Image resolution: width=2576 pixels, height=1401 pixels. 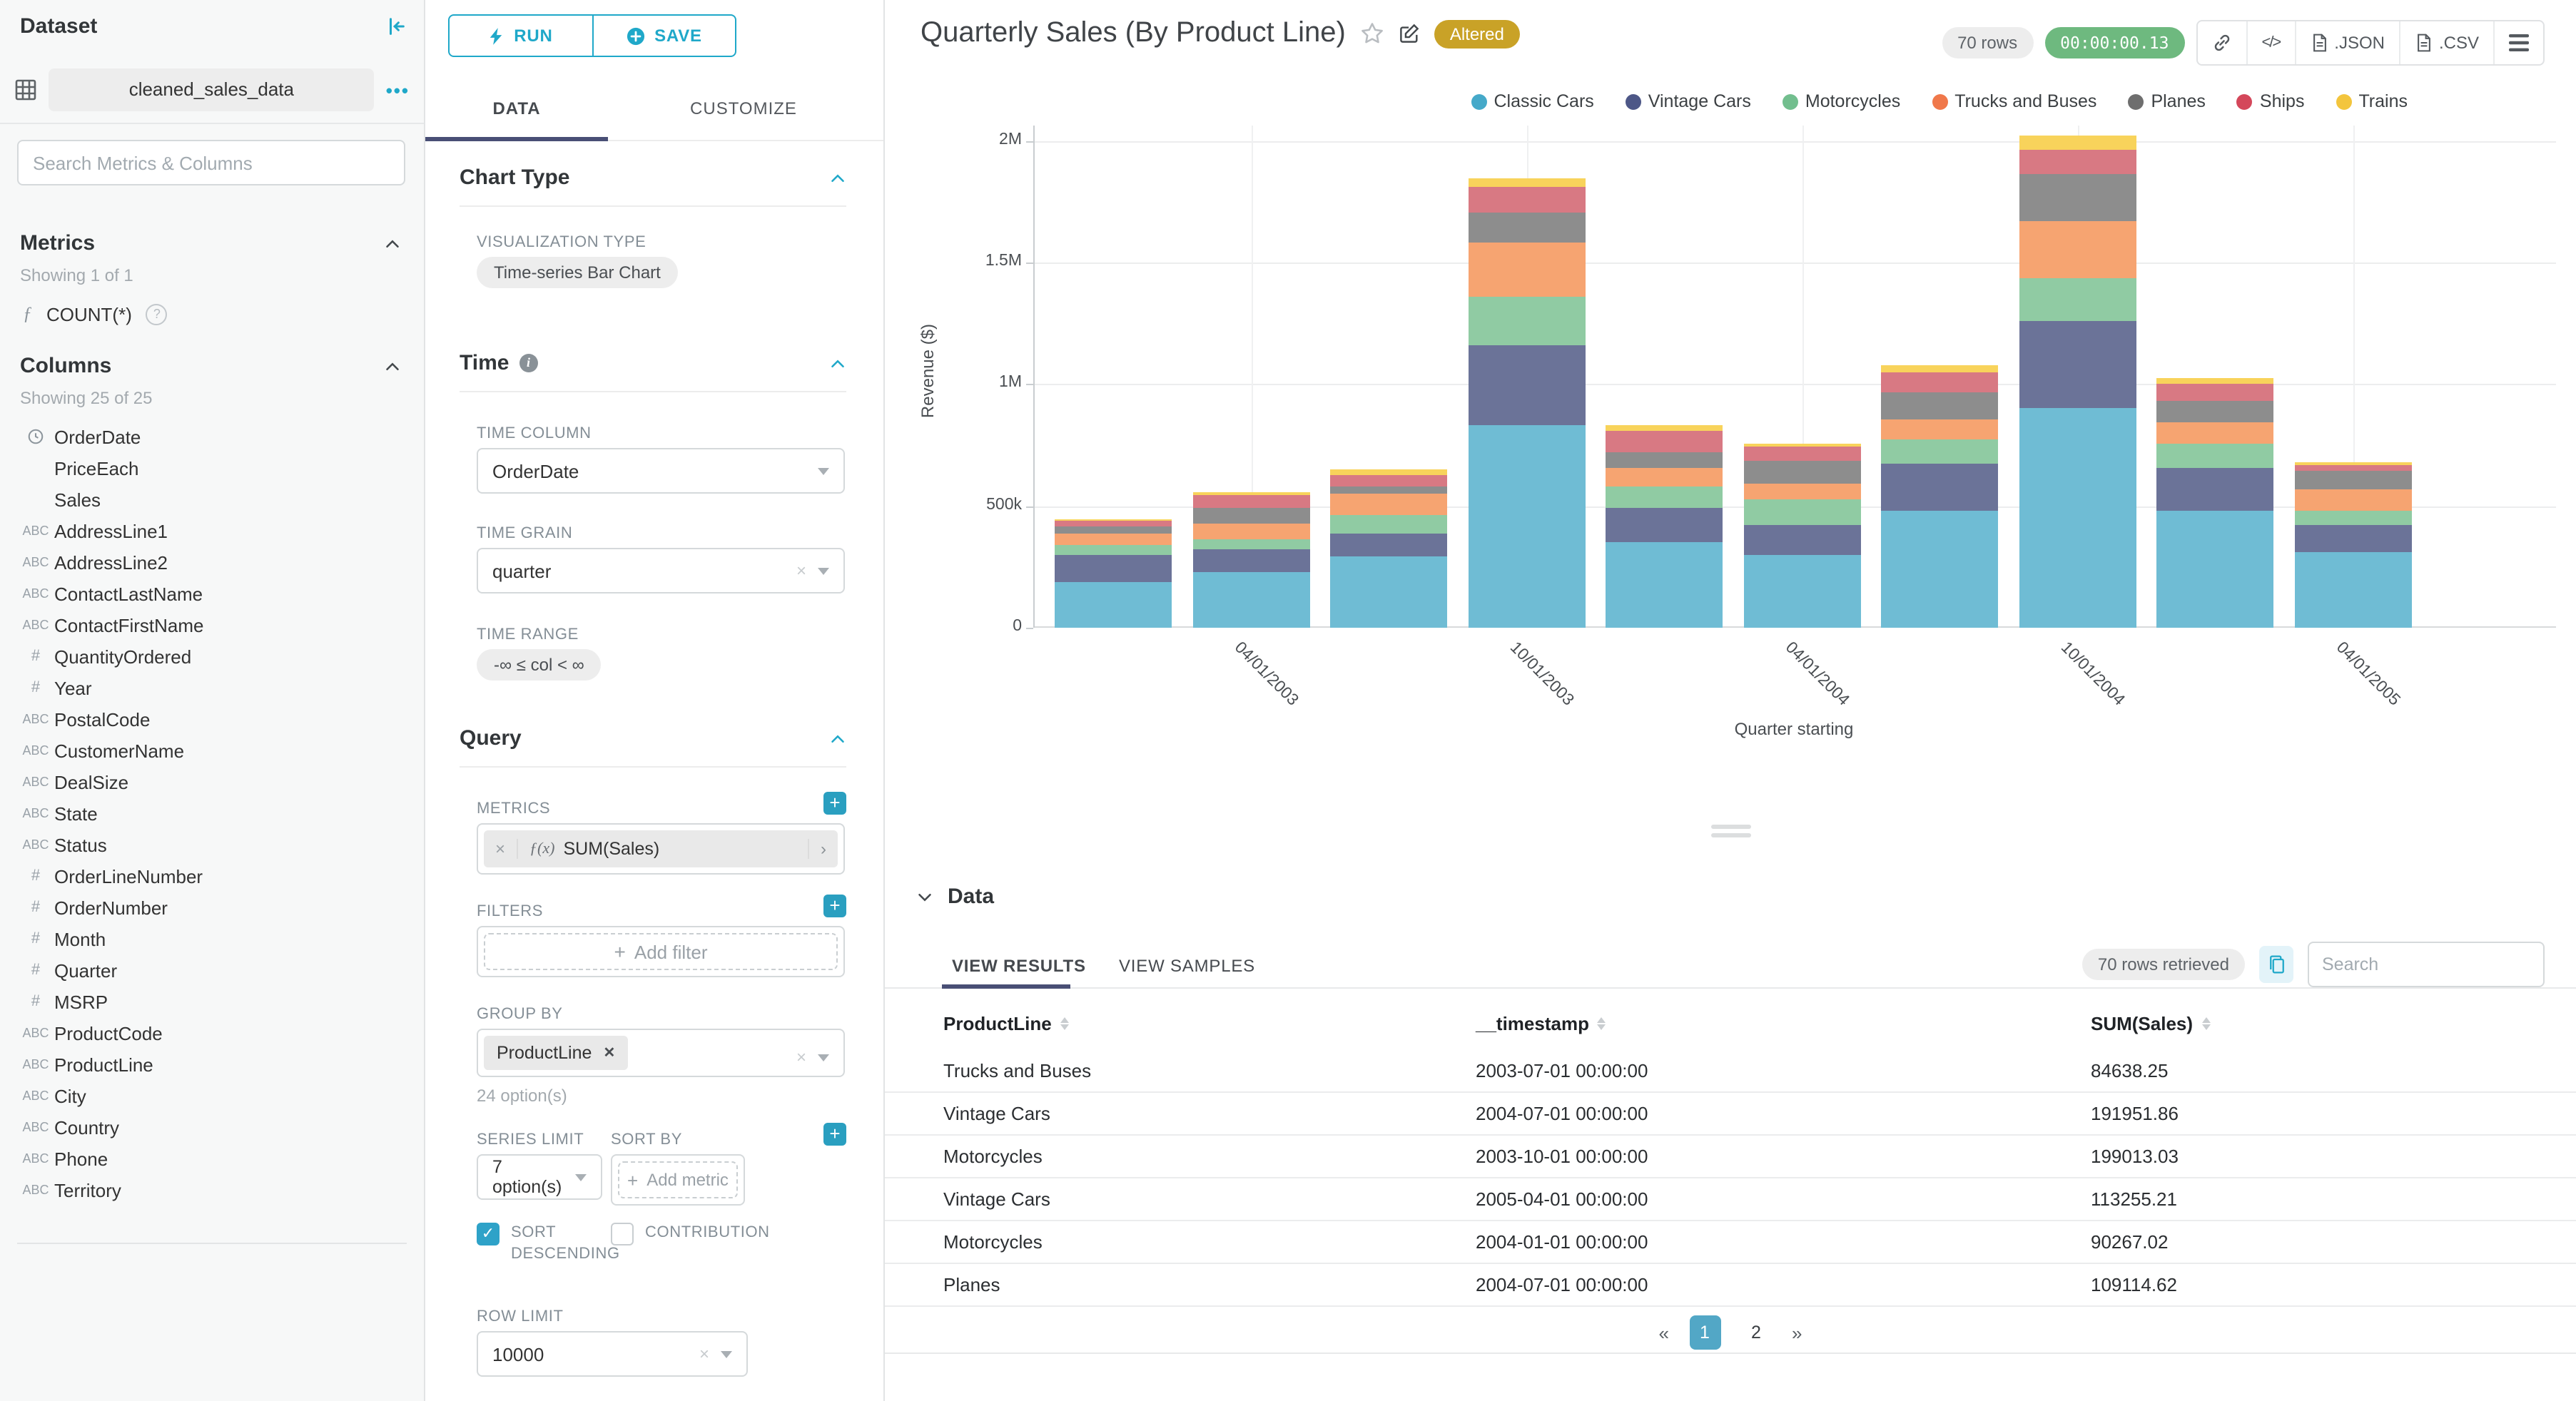 What do you see at coordinates (212, 593) in the screenshot?
I see `column-item-contactlastname: ABC ContactLastName` at bounding box center [212, 593].